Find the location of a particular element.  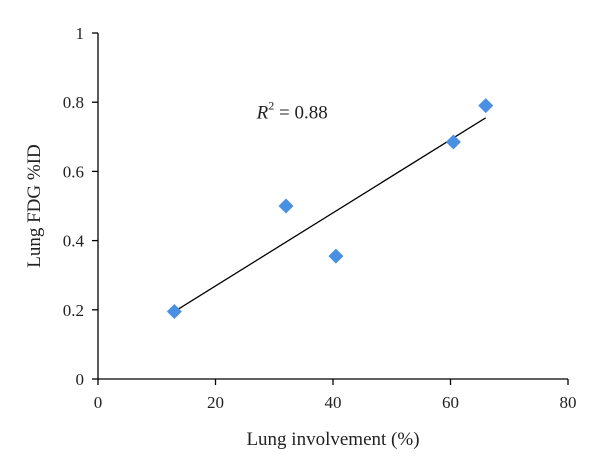

r-squared-annotation: R2 = 0.88 is located at coordinates (292, 111).